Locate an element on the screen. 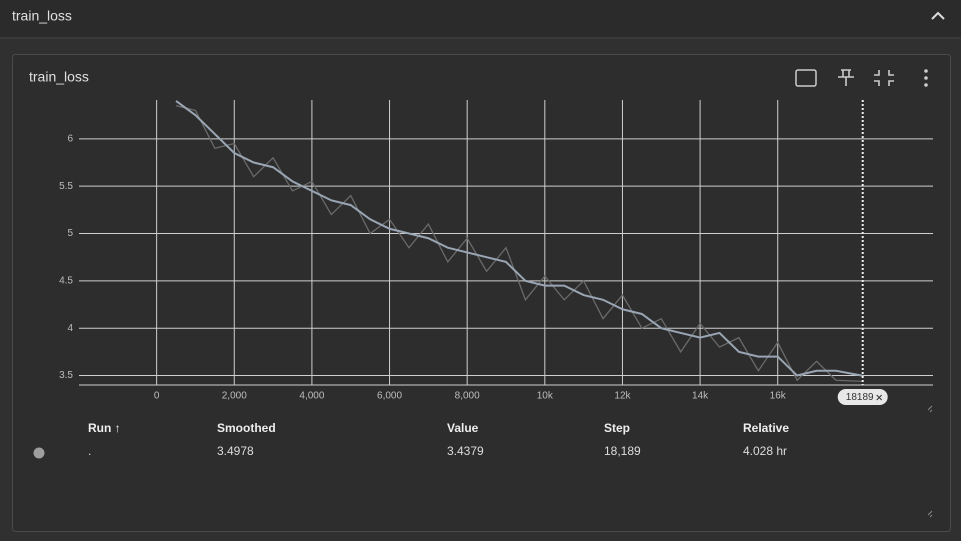 Image resolution: width=961 pixels, height=541 pixels. x-tick-label: 4,000 is located at coordinates (311, 396).